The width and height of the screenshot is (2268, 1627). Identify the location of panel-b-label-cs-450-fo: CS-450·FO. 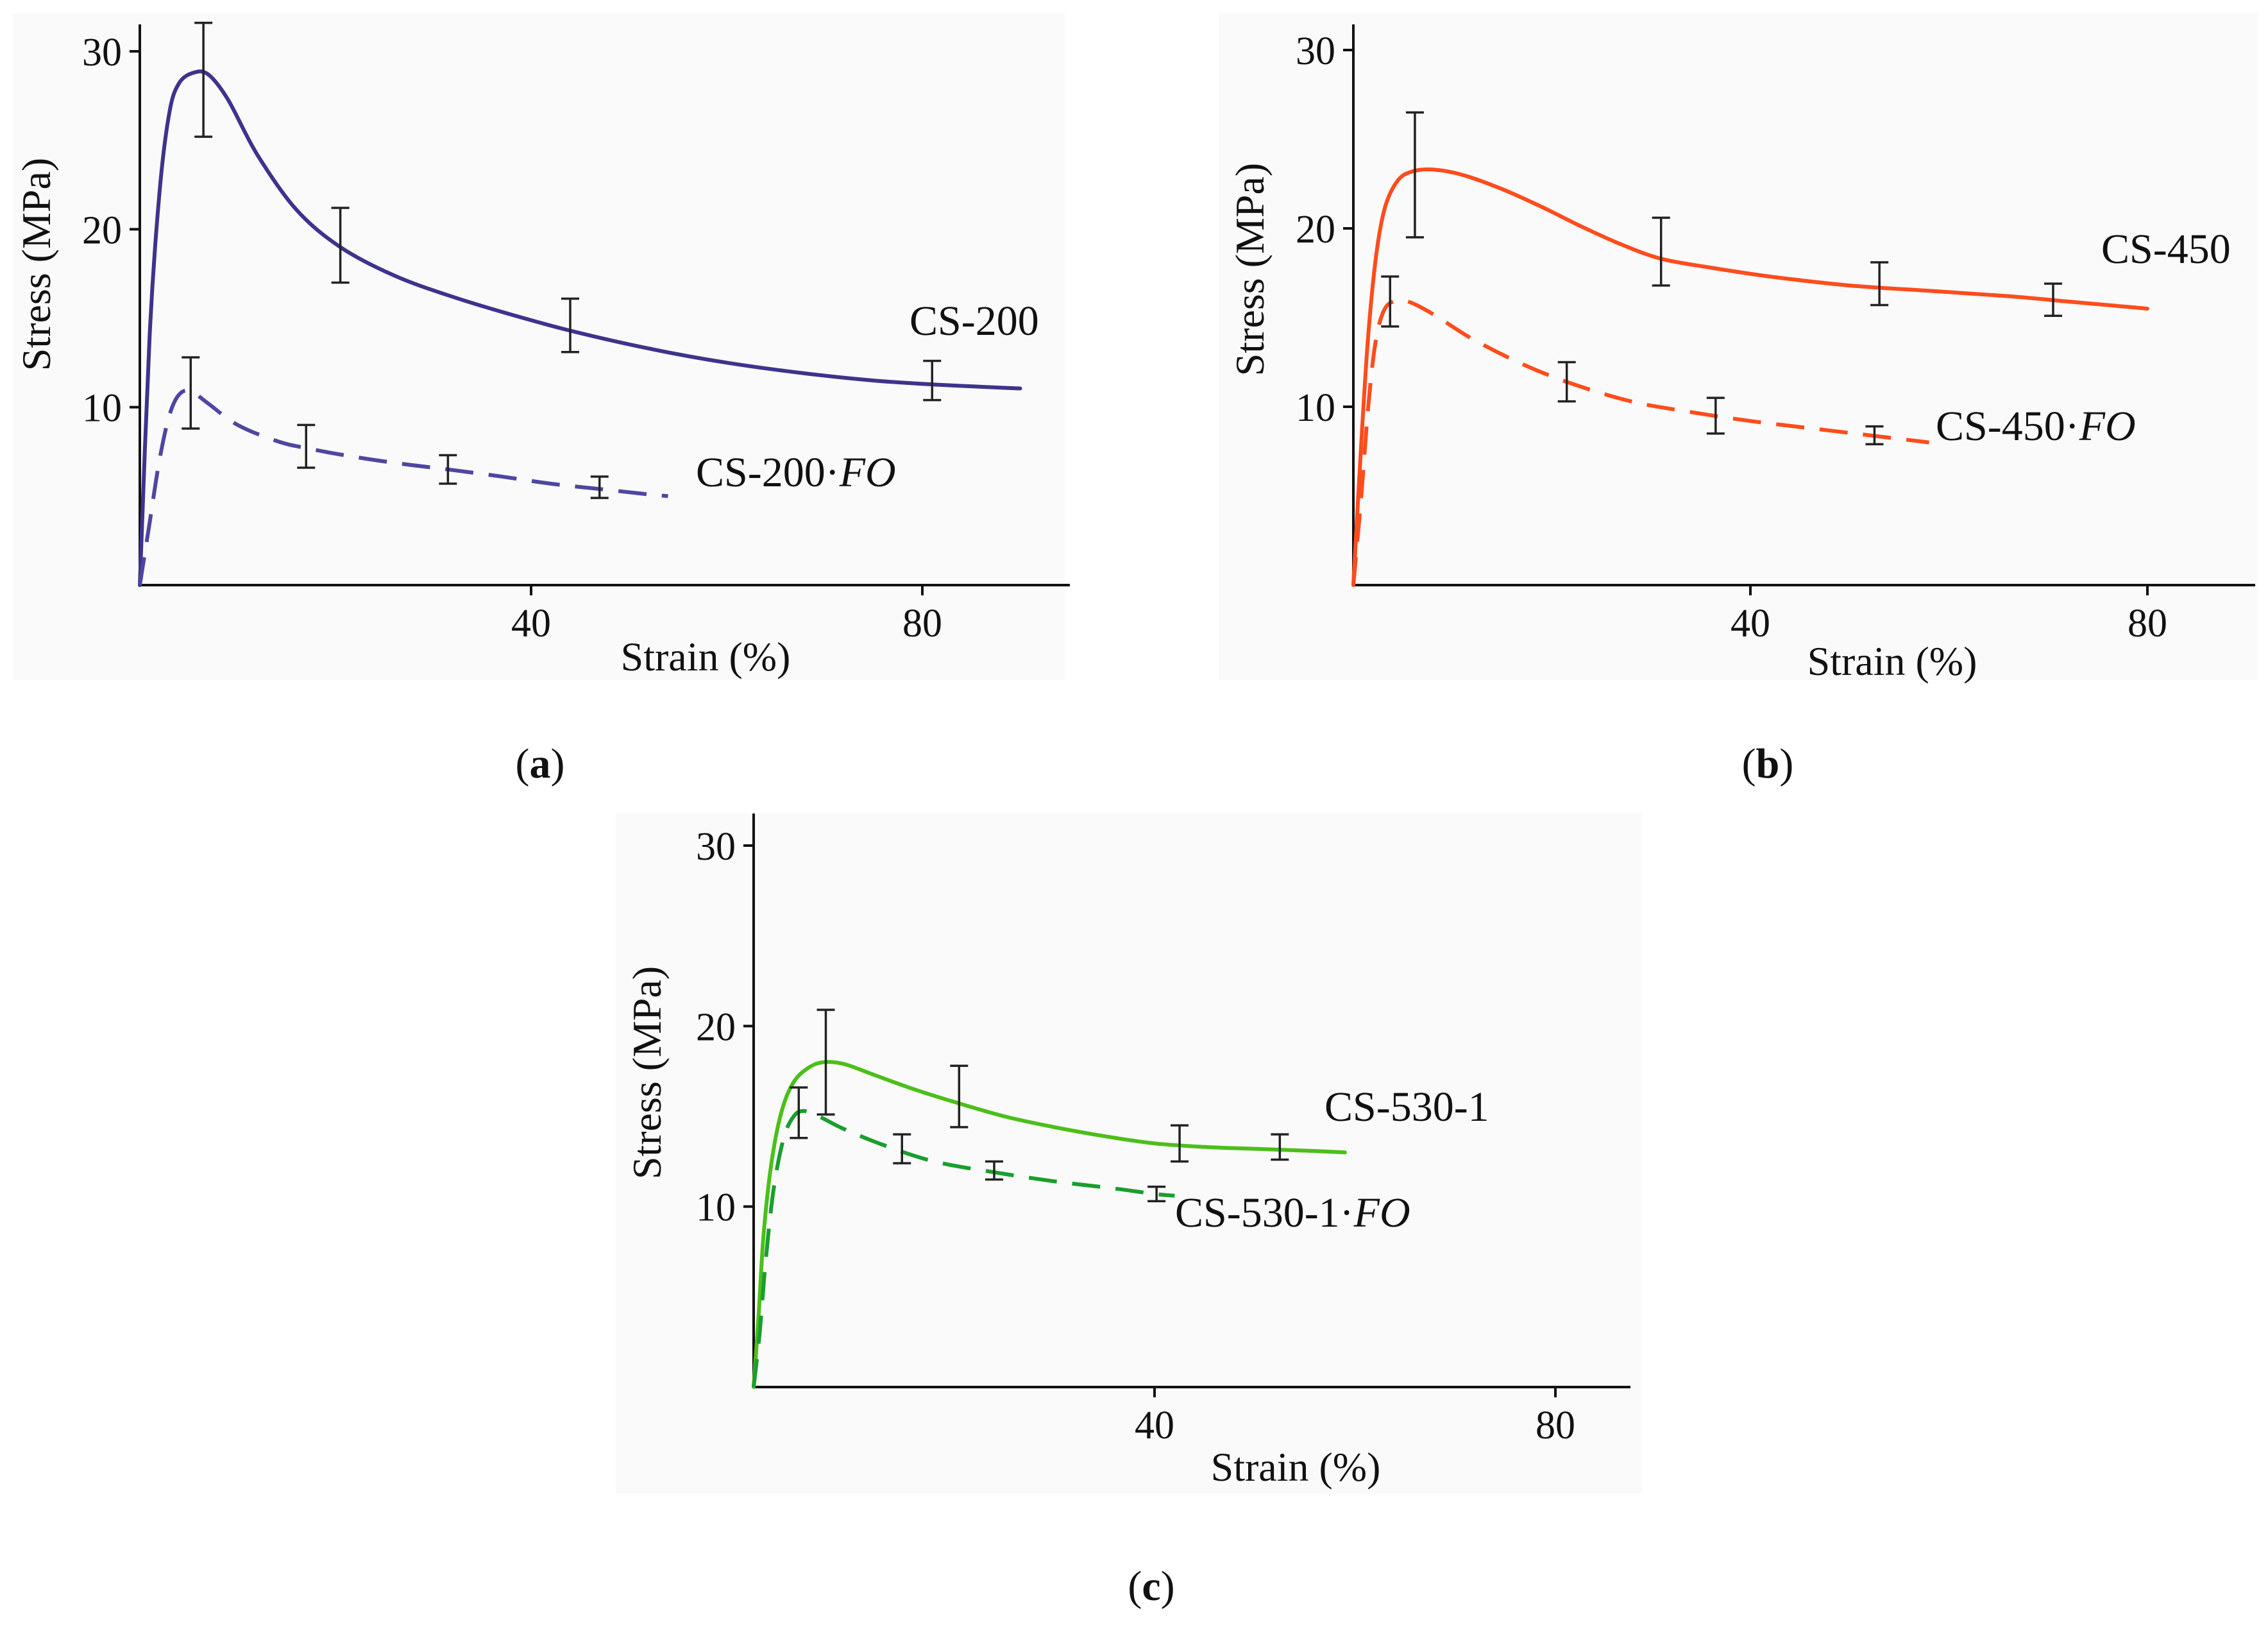
(2036, 426).